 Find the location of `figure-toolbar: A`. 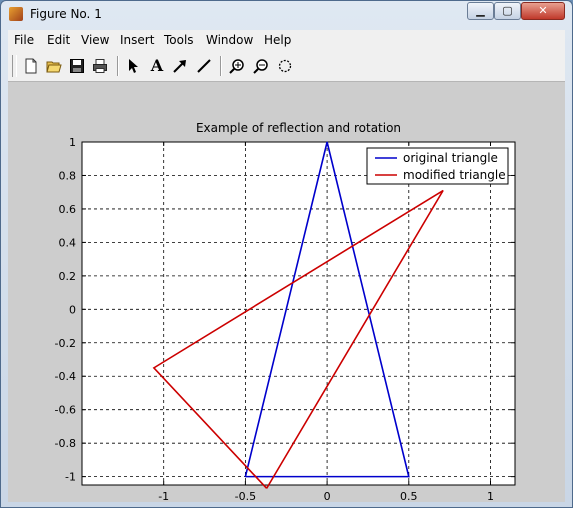

figure-toolbar: A is located at coordinates (286, 66).